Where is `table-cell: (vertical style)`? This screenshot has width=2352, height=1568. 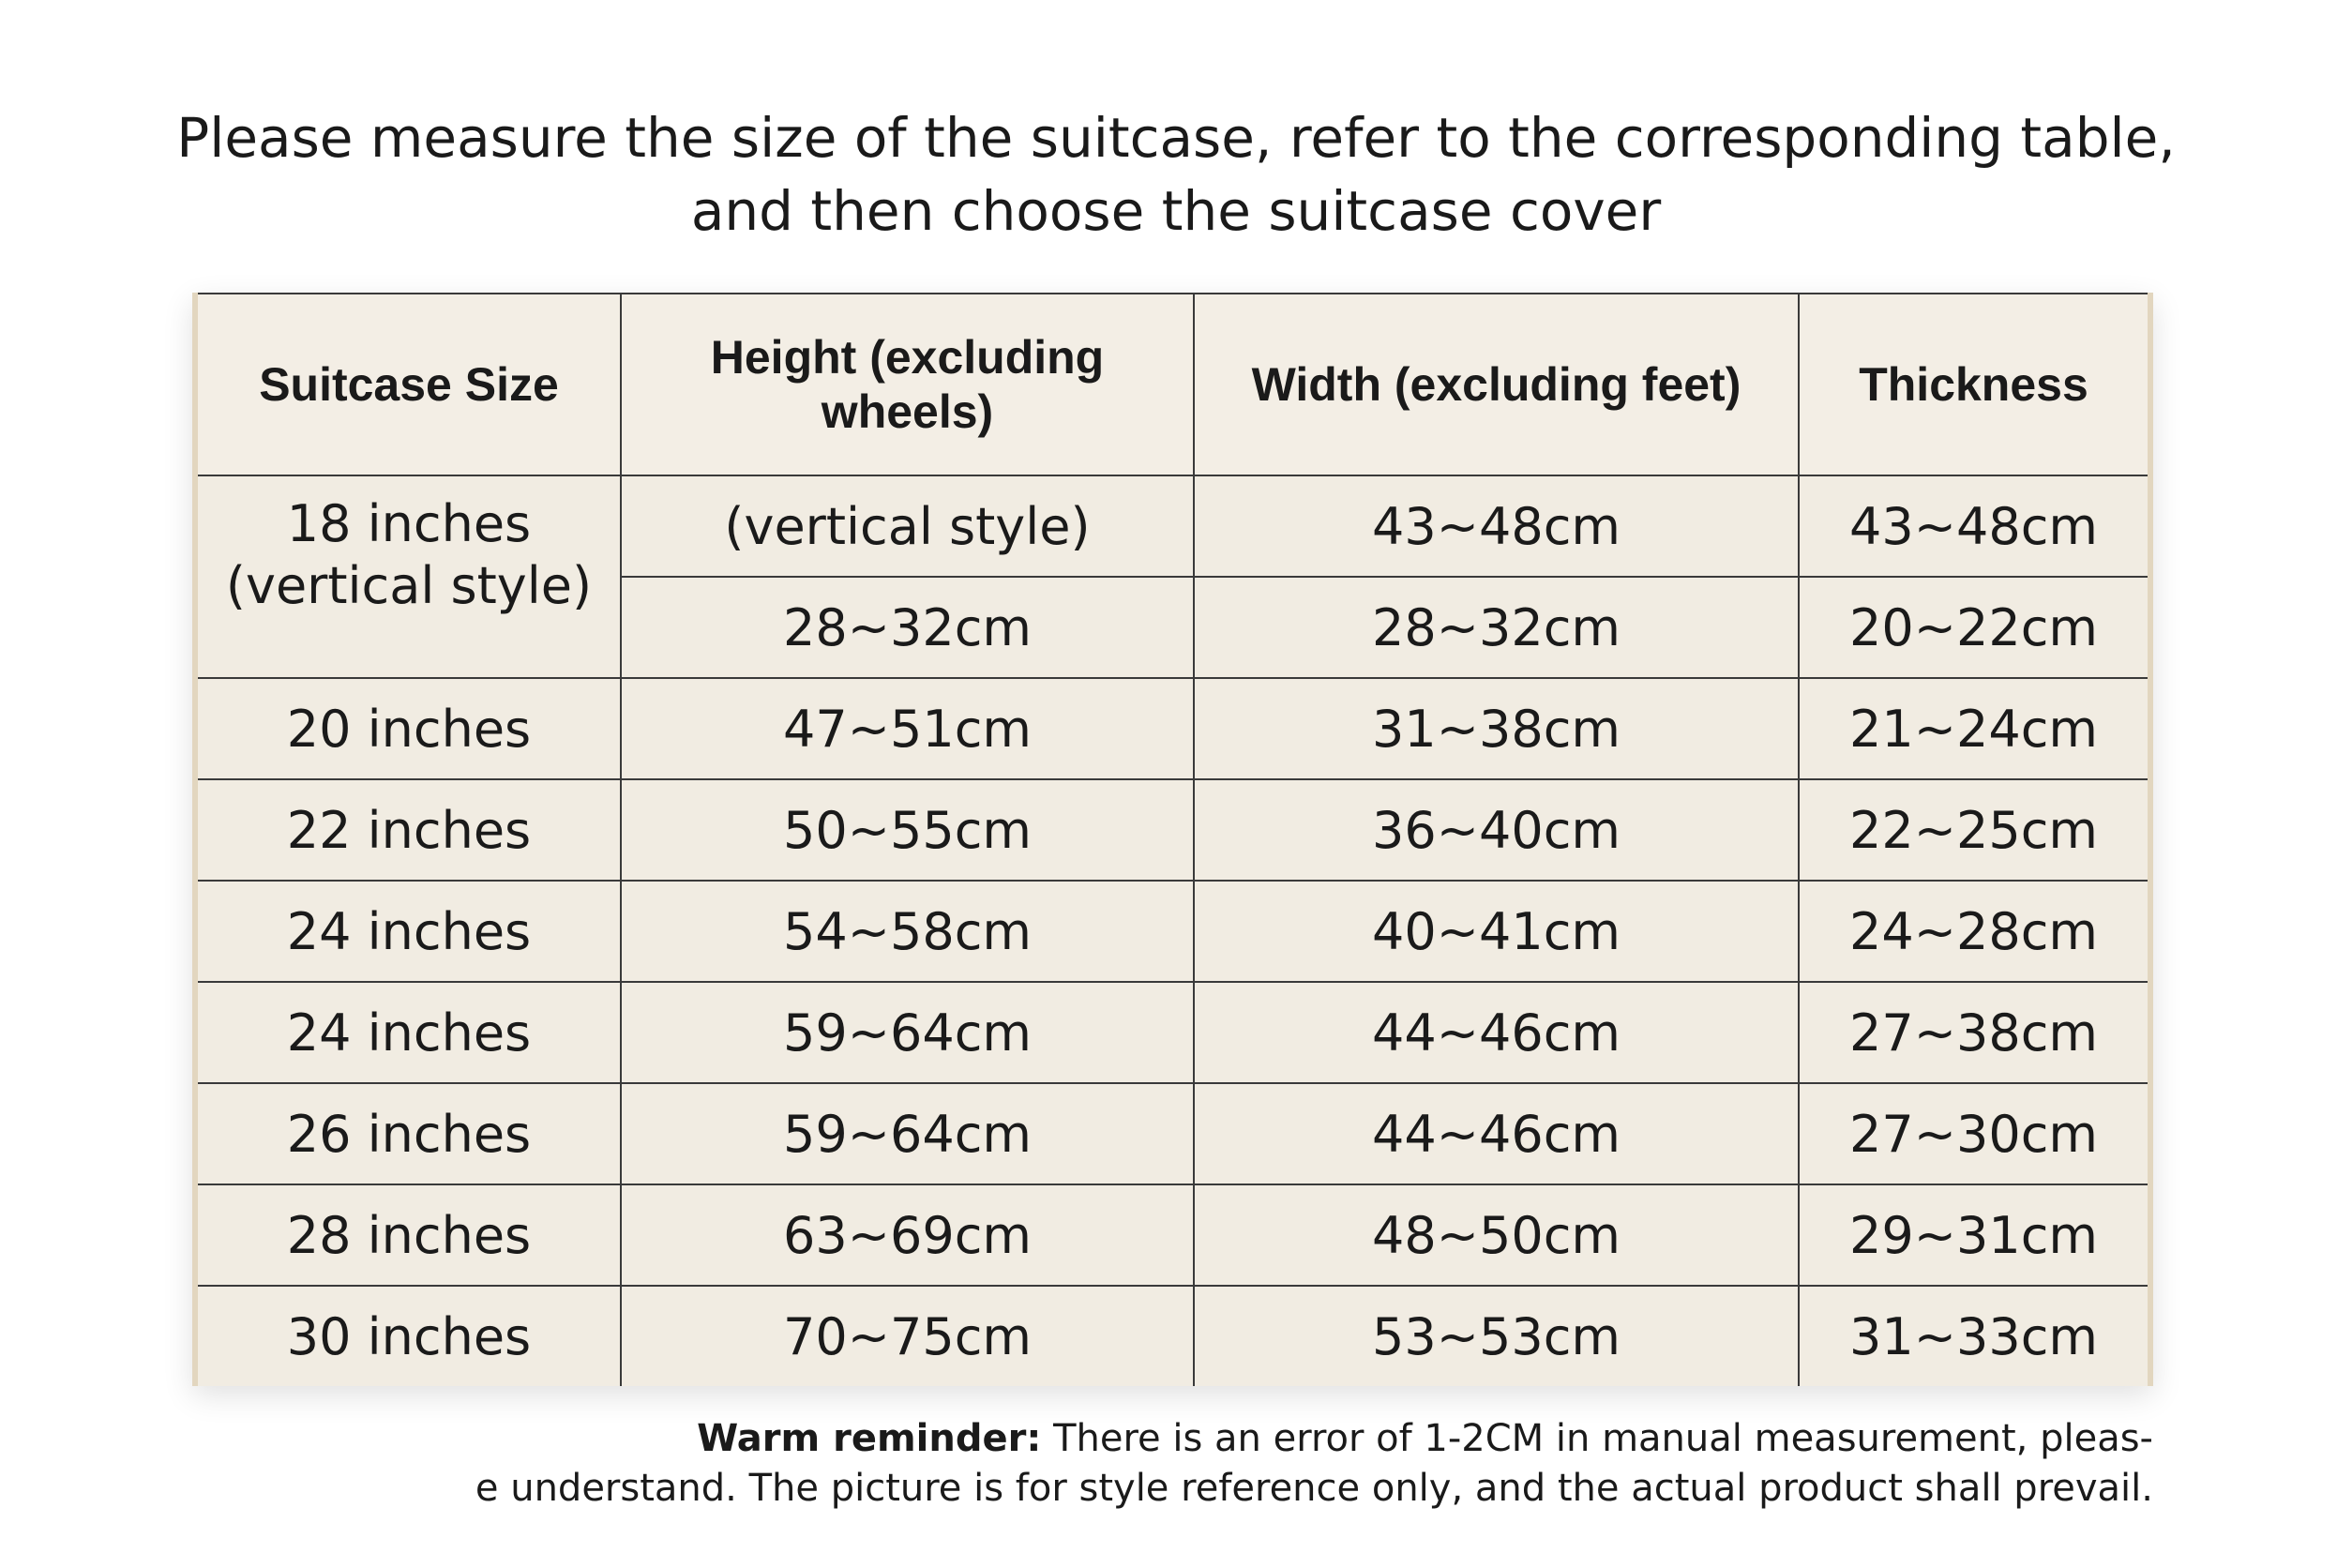 table-cell: (vertical style) is located at coordinates (907, 526).